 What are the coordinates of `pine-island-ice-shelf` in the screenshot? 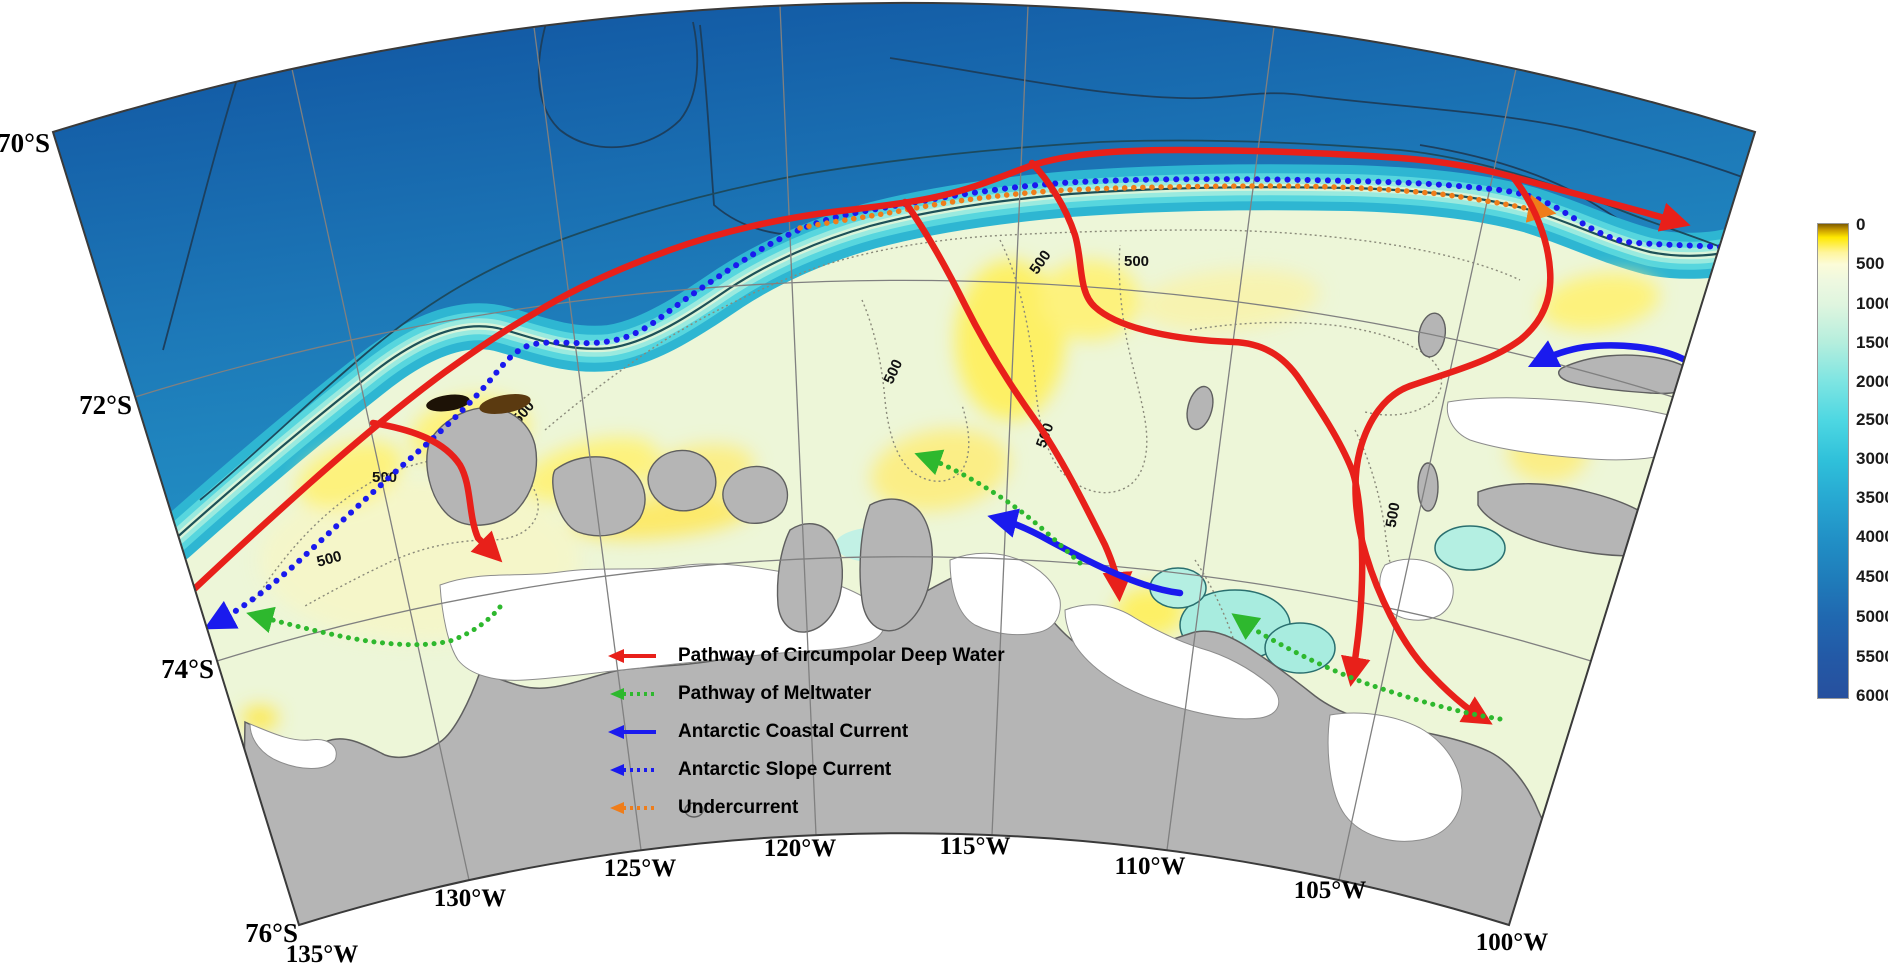 It's located at (1172, 662).